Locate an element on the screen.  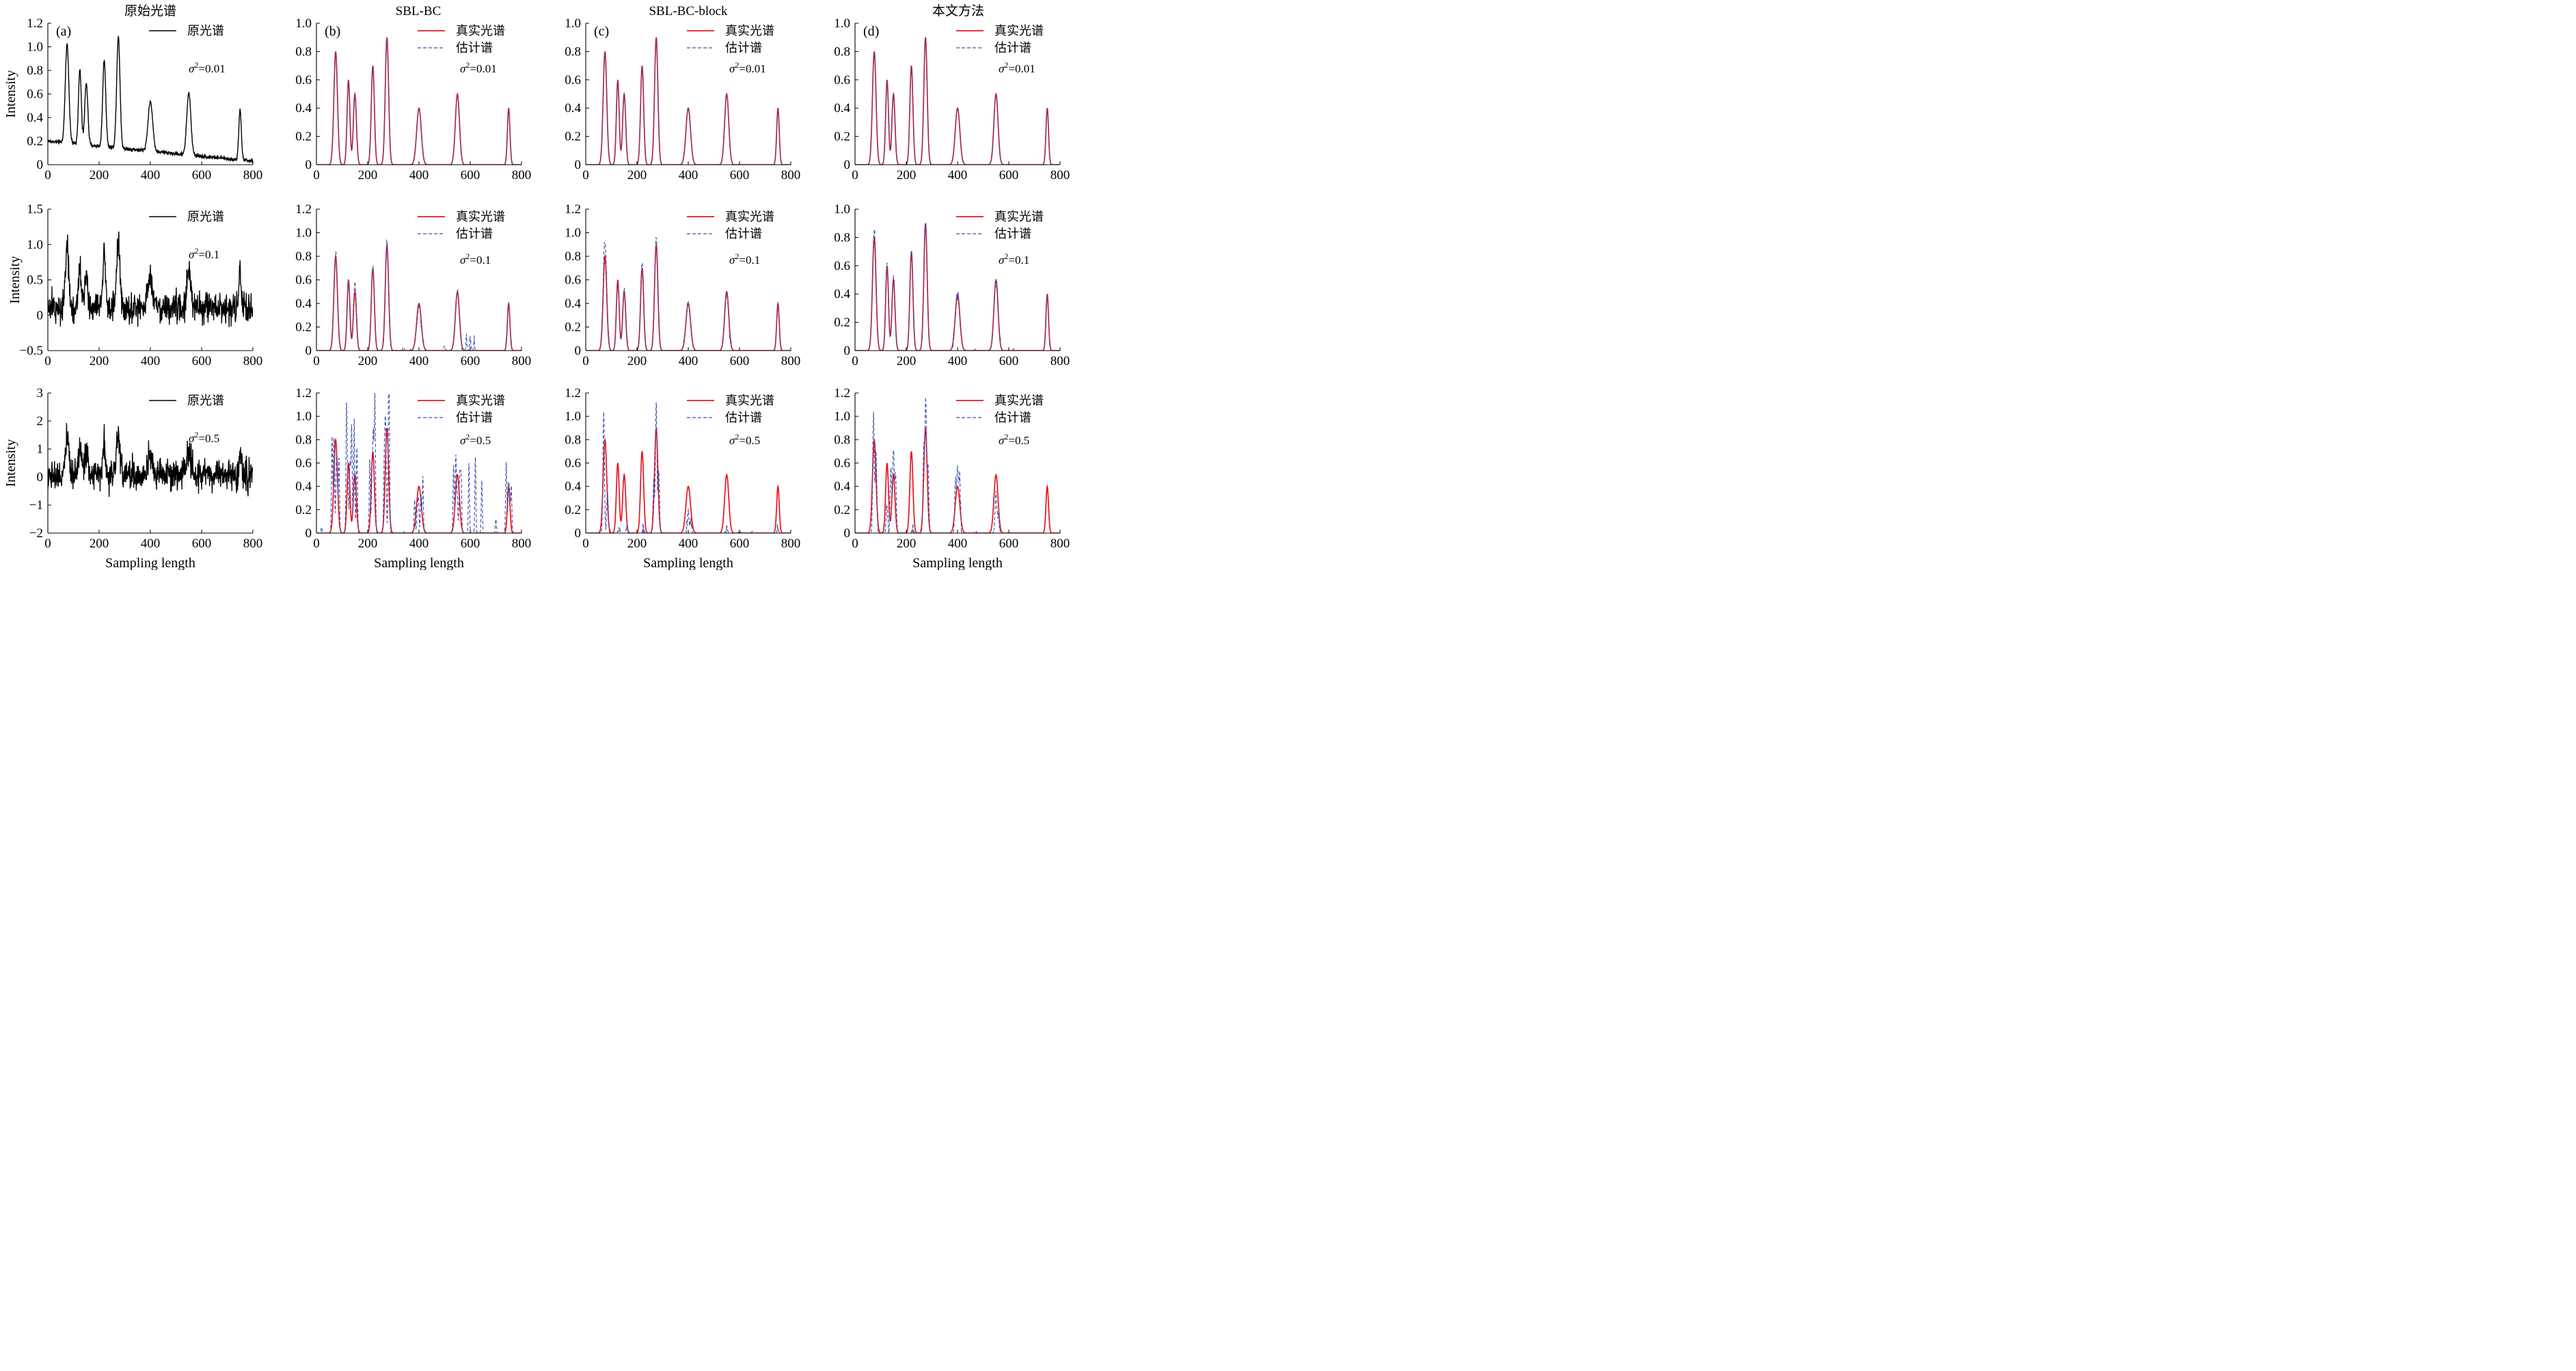
column-title-original: 原始光谱 is located at coordinates (150, 10).